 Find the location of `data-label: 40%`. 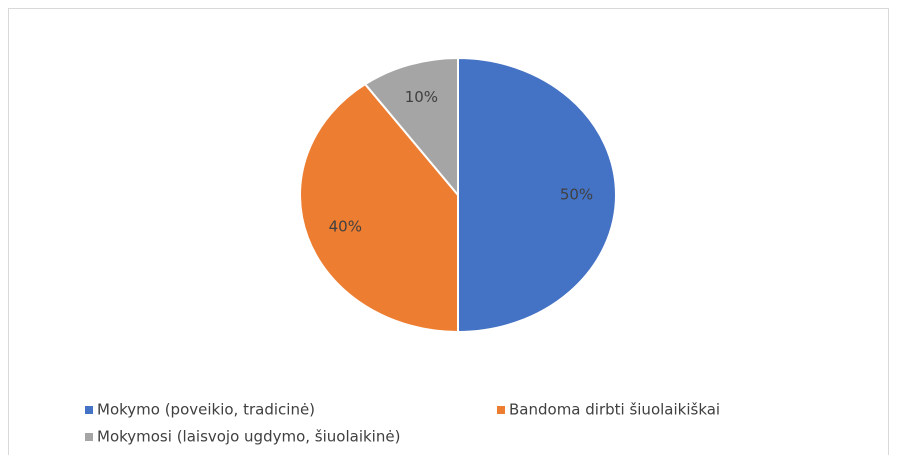

data-label: 40% is located at coordinates (345, 226).